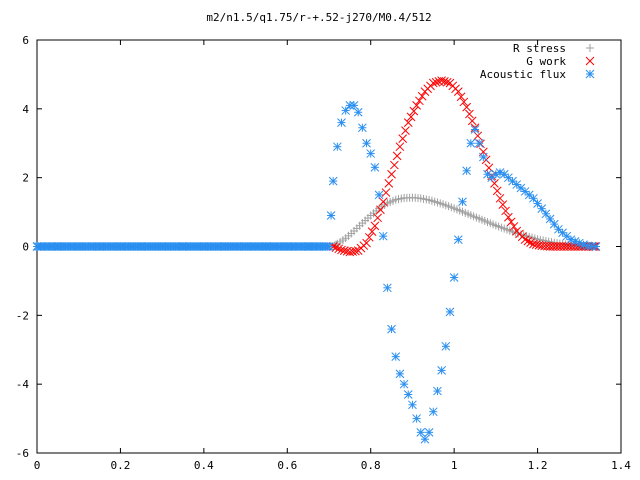 This screenshot has width=640, height=480. I want to click on y-tick-label: -6, so click(22, 453).